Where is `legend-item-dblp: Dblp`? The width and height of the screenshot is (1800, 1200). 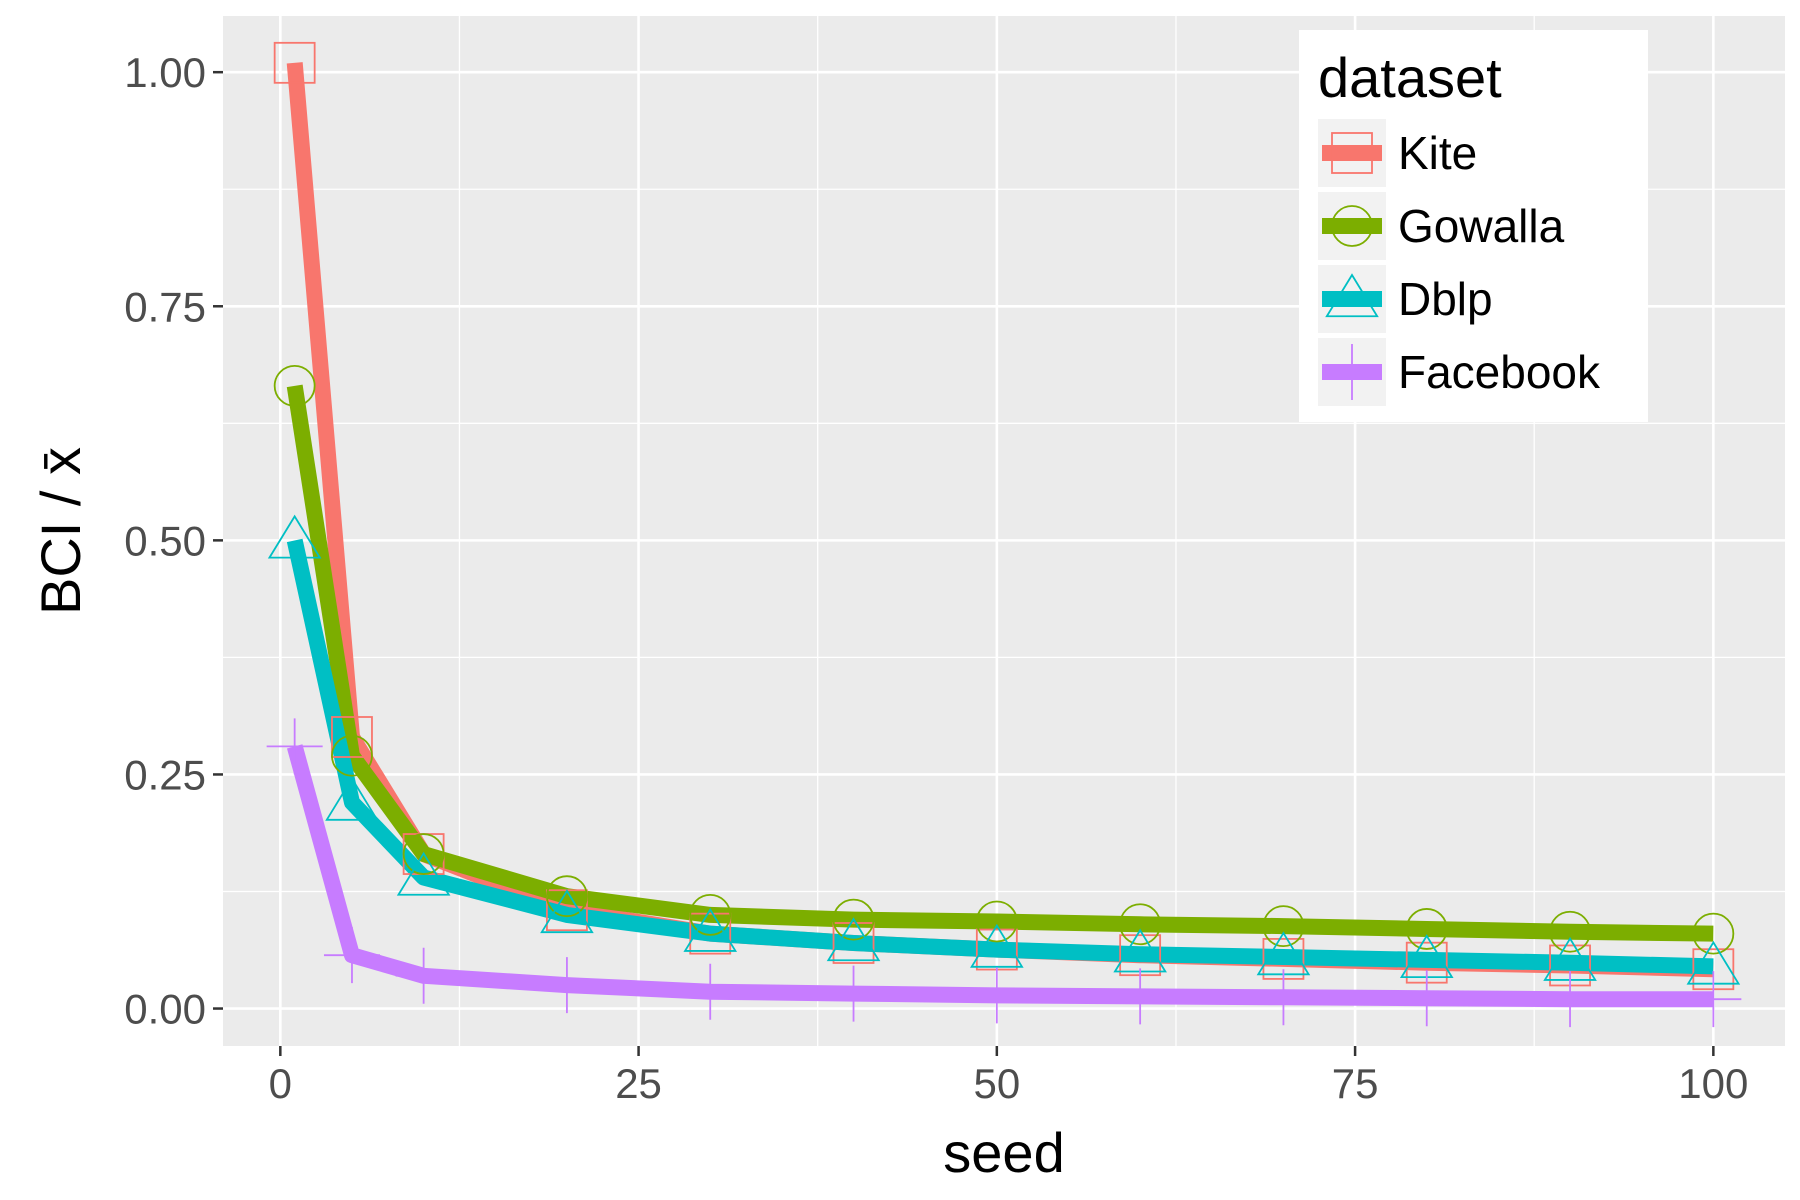
legend-item-dblp: Dblp is located at coordinates (1405, 299).